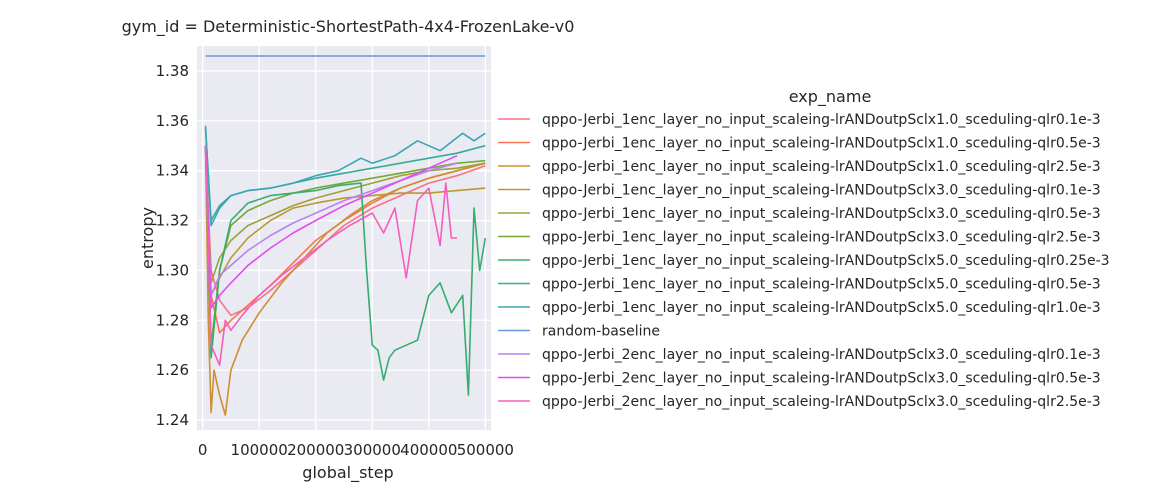 The image size is (1175, 504). Describe the element at coordinates (147, 238) in the screenshot. I see `y-axis-label: entropy` at that location.